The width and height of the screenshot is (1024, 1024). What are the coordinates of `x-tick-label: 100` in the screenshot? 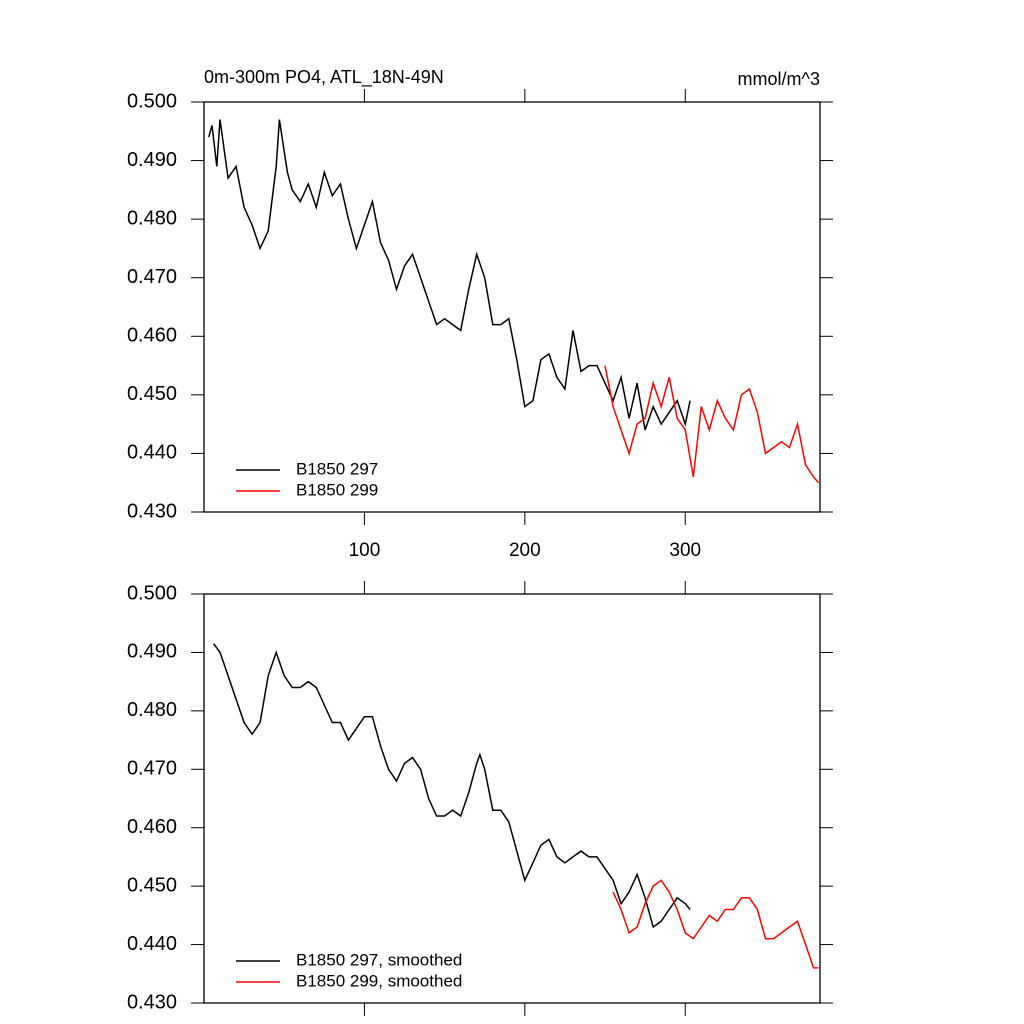 It's located at (365, 550).